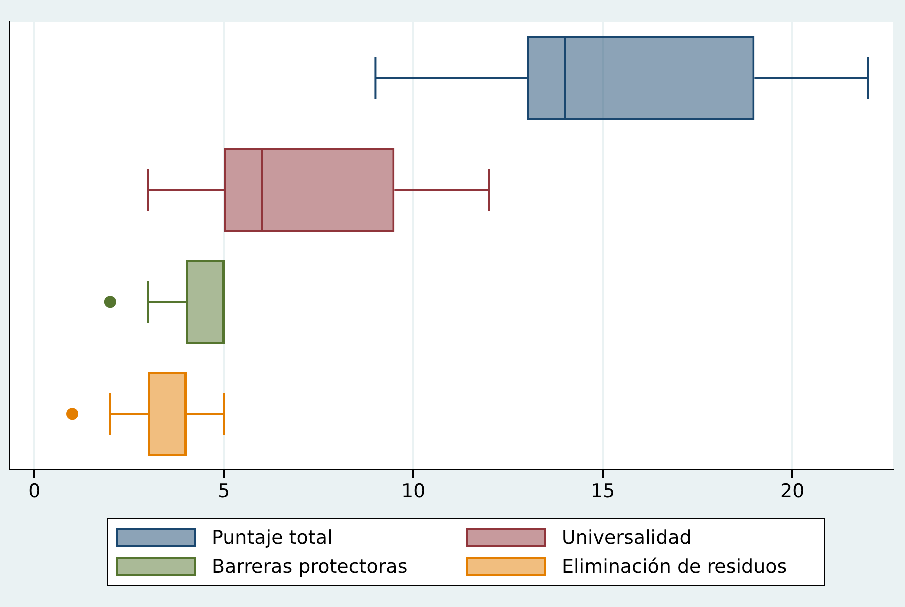 Image resolution: width=905 pixels, height=607 pixels. Describe the element at coordinates (675, 567) in the screenshot. I see `legend-label: Eliminación de residuos` at that location.